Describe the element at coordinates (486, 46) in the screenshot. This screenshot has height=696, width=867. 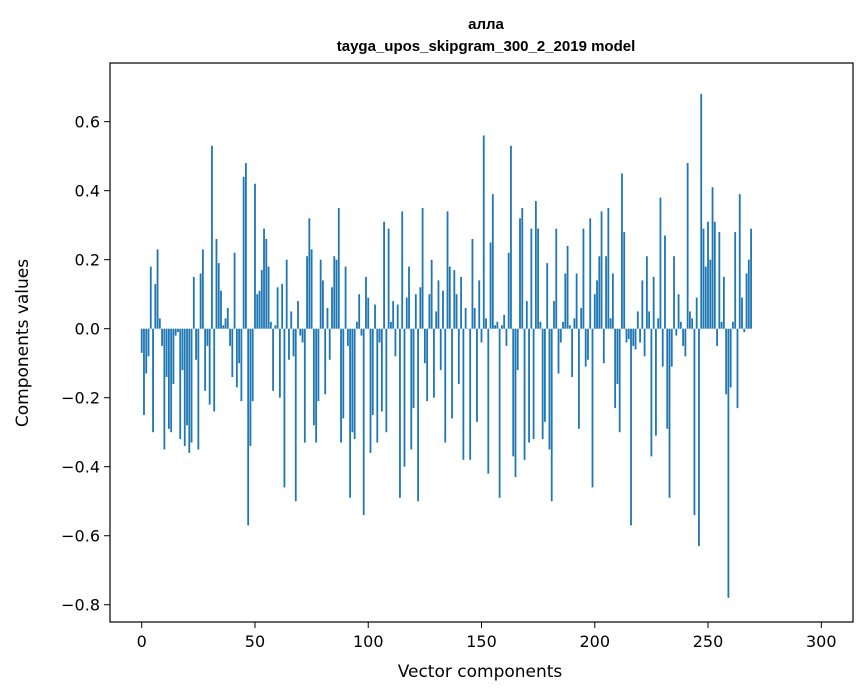
I see `chart-title-line2: tayga_upos_skipgram_300_2_2019 model` at that location.